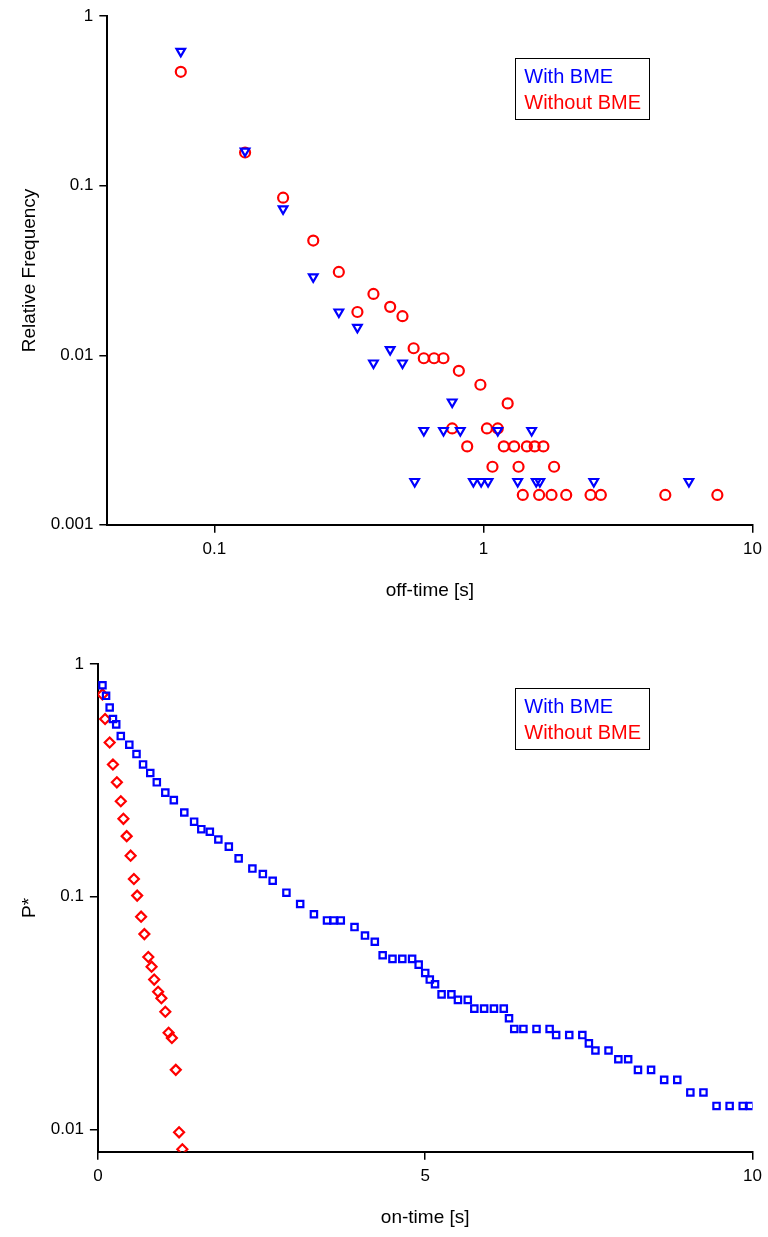  Describe the element at coordinates (430, 589) in the screenshot. I see `x-axis-title: off-time [s]` at that location.